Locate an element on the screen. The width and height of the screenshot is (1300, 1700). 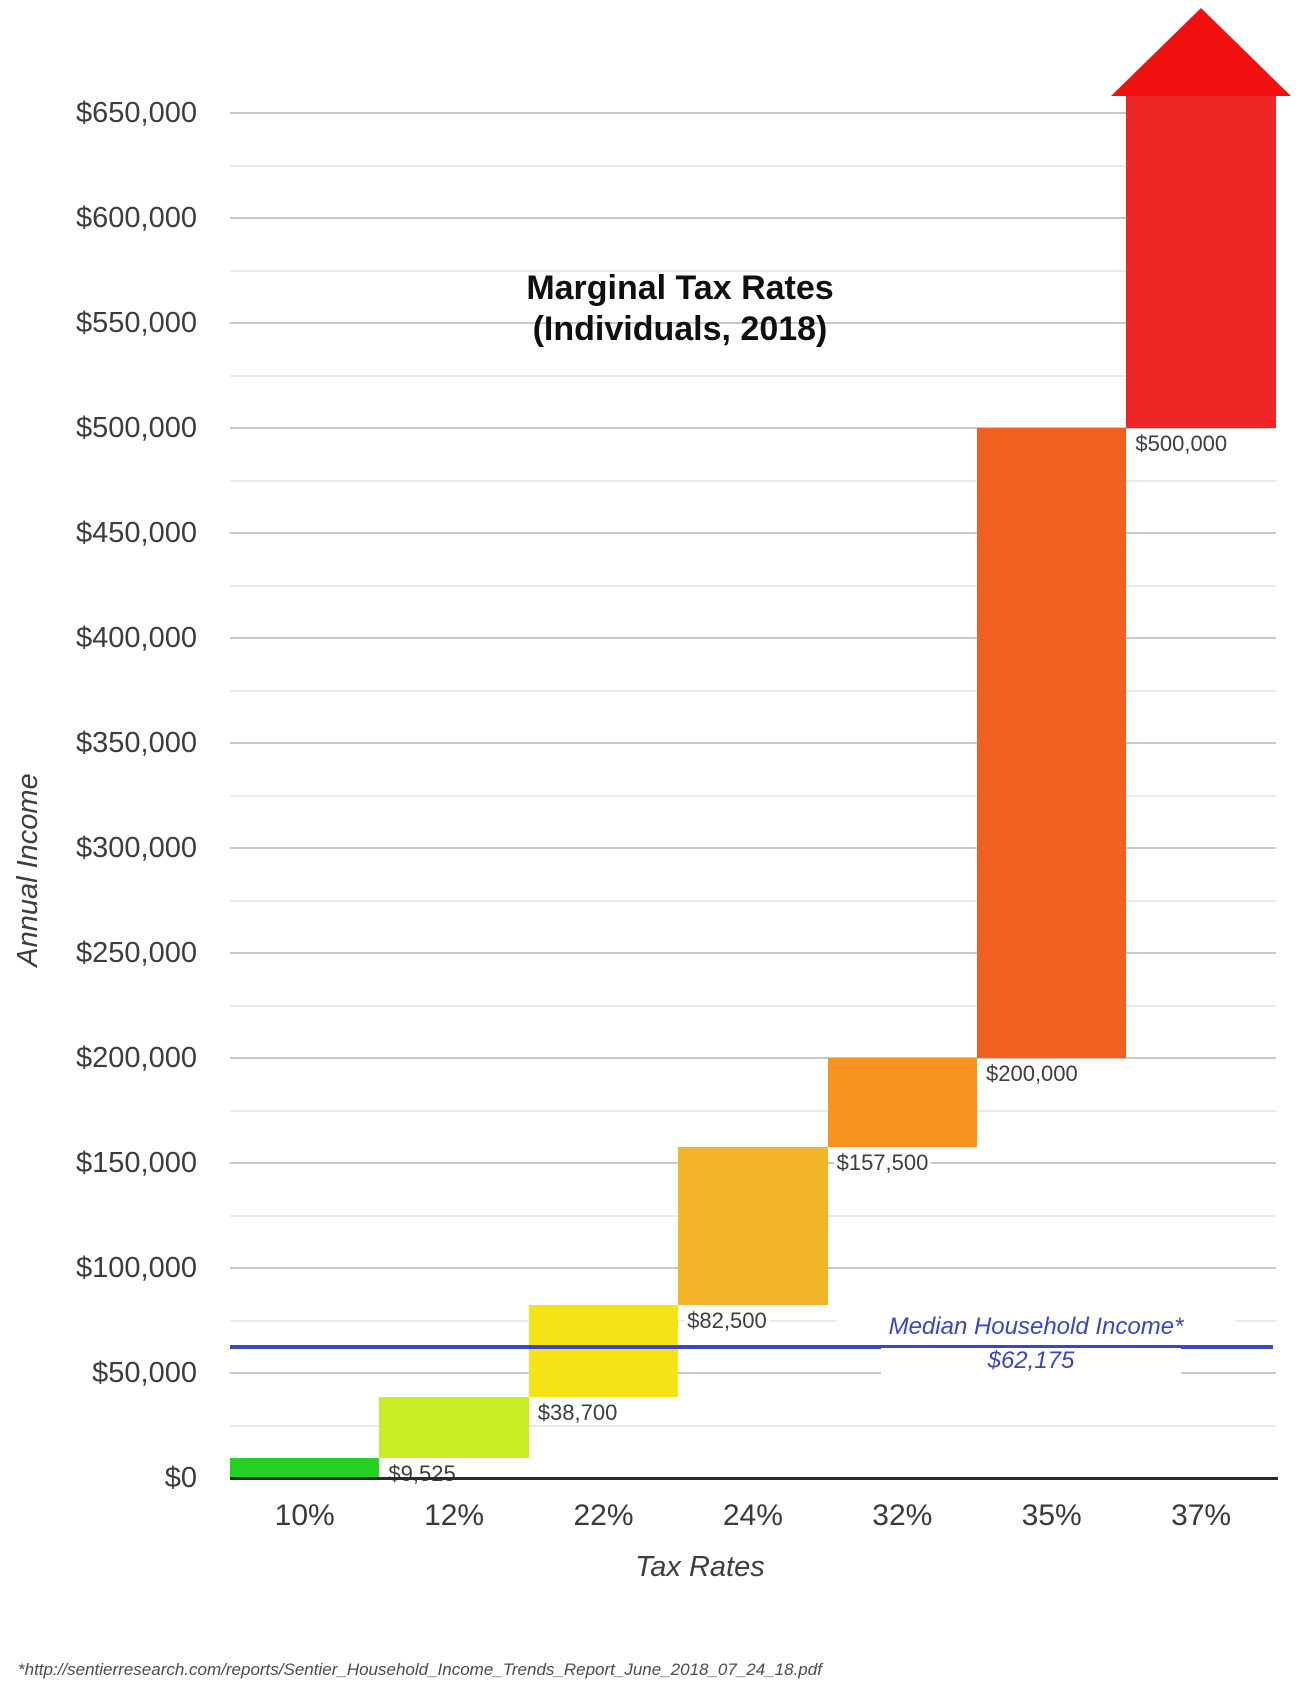
y-tick-label: $350,000 is located at coordinates (136, 743).